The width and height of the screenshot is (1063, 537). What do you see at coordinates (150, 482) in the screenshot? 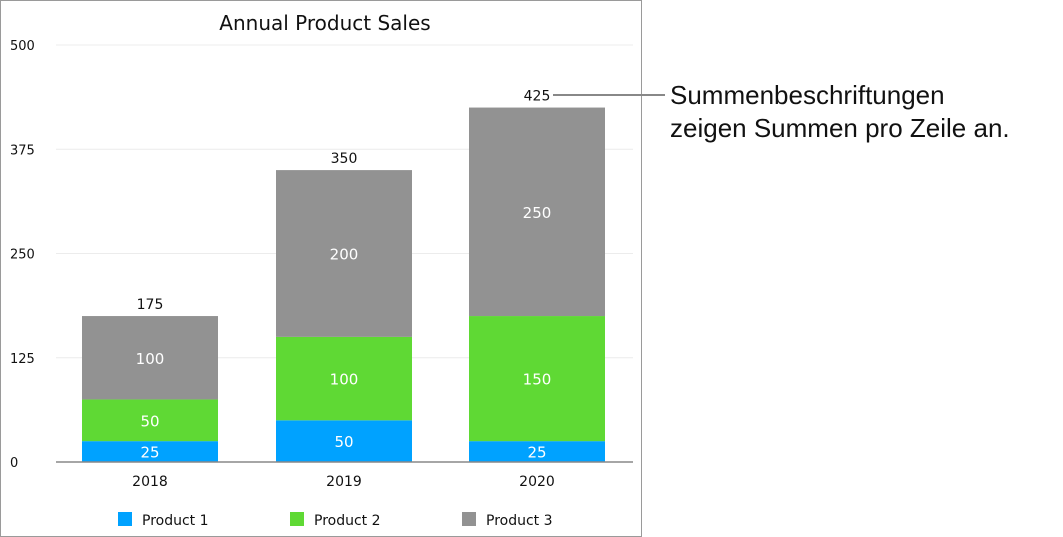
I see `x-tick-label: 2018` at bounding box center [150, 482].